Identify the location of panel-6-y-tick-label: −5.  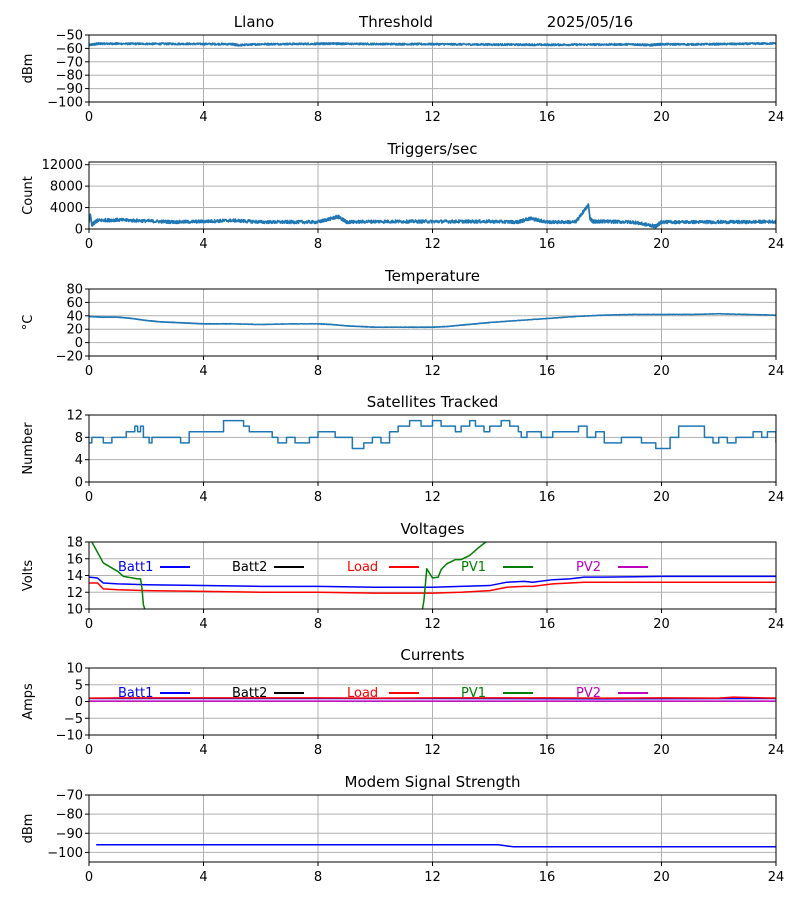
(73, 719).